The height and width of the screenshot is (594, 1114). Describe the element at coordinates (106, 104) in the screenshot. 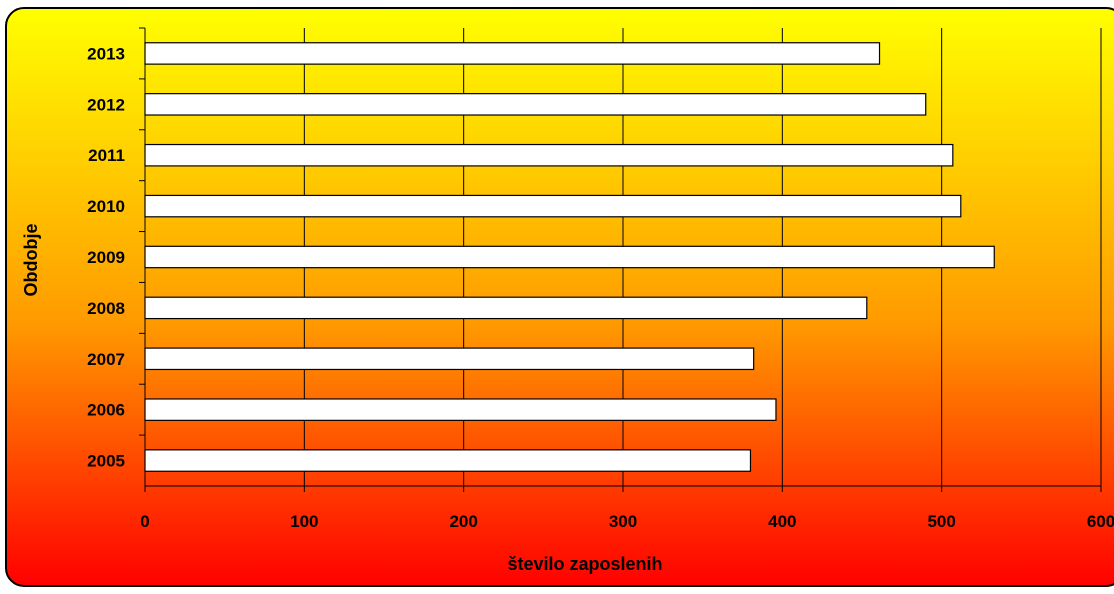

I see `y-tick-label: 2012` at that location.